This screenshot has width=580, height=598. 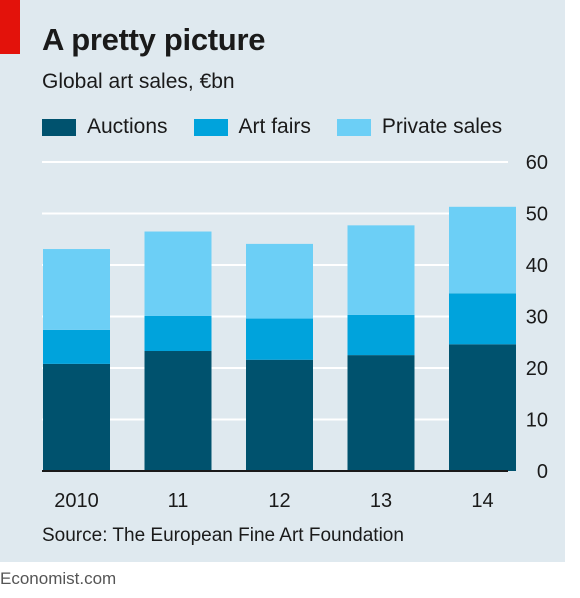 What do you see at coordinates (381, 501) in the screenshot?
I see `x-tick-label-13: 13` at bounding box center [381, 501].